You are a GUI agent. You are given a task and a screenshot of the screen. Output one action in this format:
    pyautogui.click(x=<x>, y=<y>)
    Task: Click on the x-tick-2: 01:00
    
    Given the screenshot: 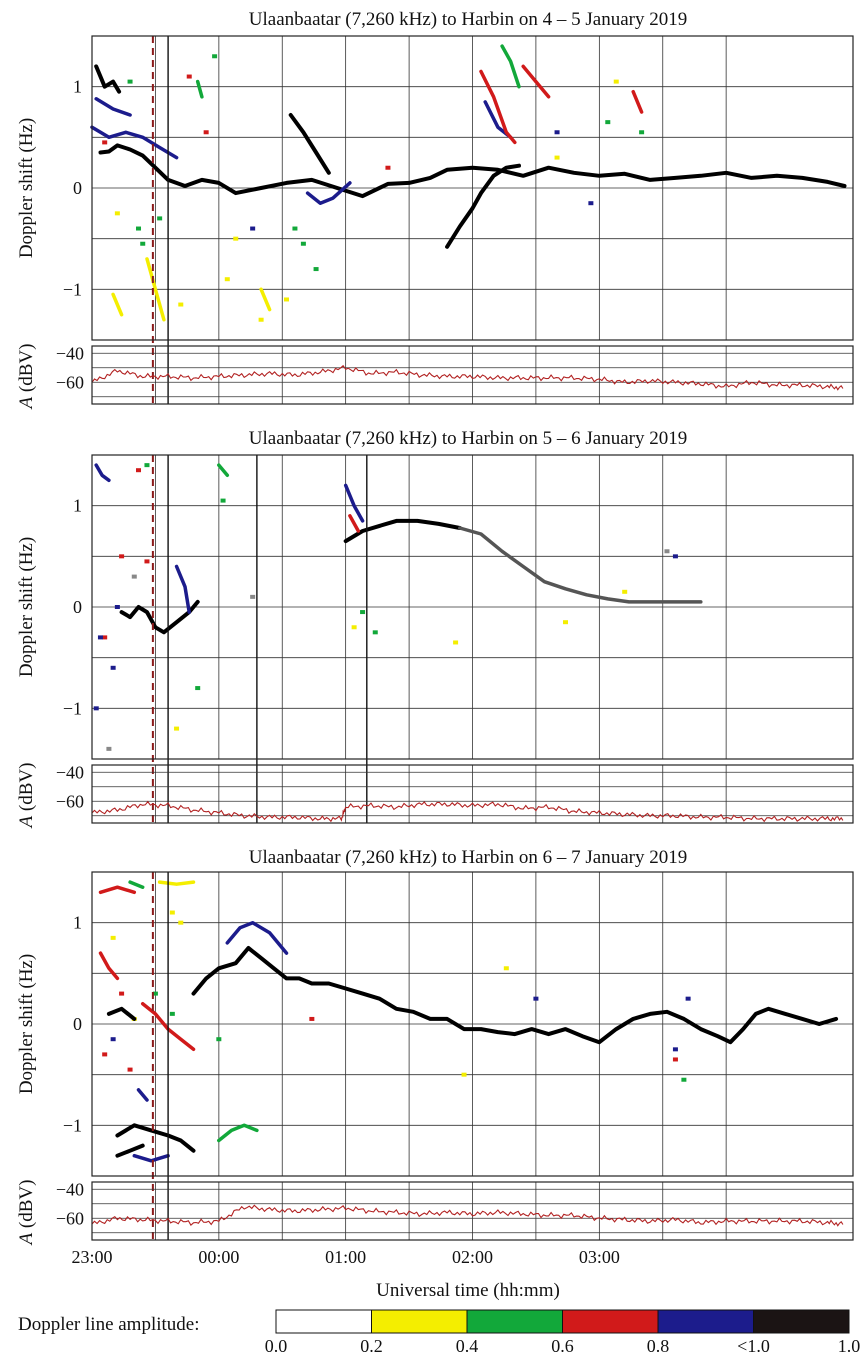 What is the action you would take?
    pyautogui.click(x=345, y=1257)
    